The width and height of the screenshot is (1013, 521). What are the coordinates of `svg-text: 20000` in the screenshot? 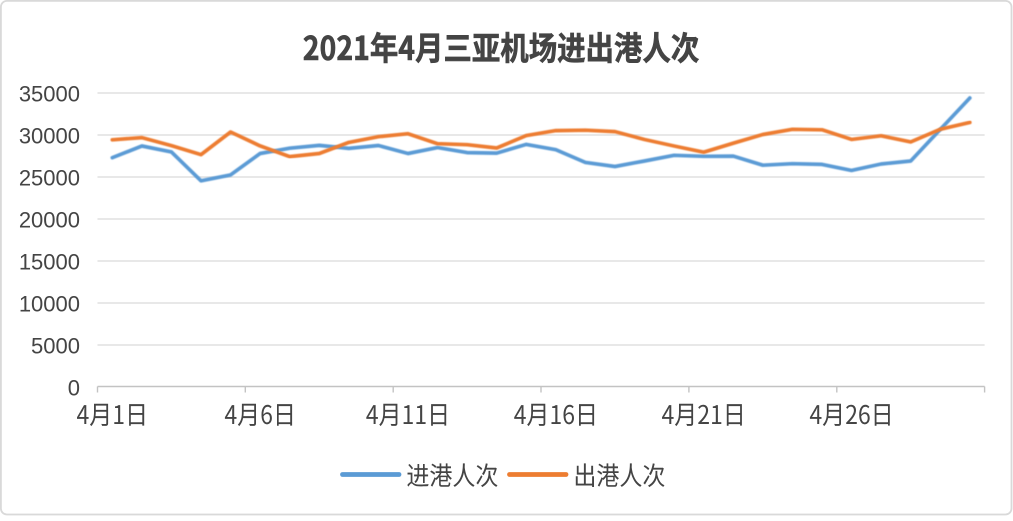 It's located at (49, 220).